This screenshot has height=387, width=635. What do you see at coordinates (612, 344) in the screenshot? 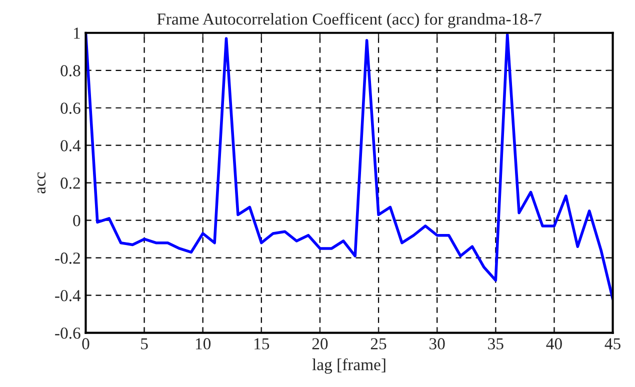
I see `x-tick-label: 45` at bounding box center [612, 344].